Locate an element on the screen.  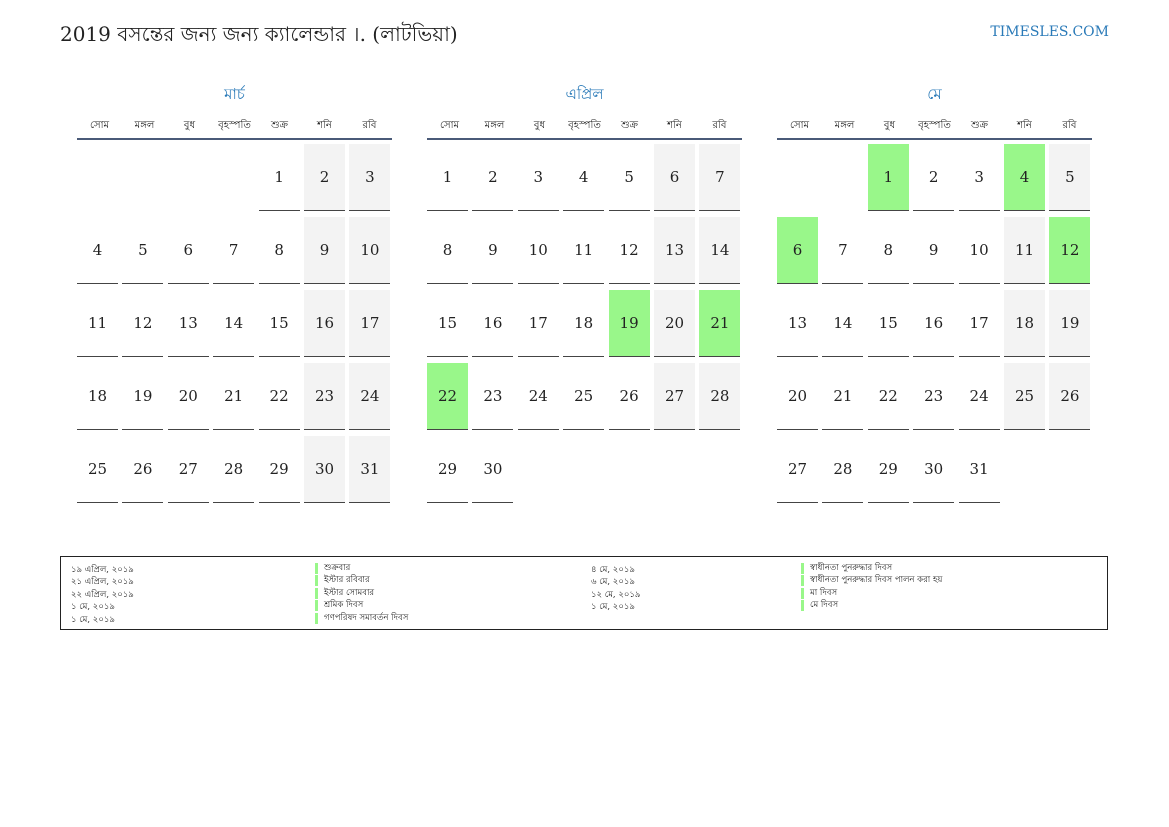
day-cell: 30 is located at coordinates (324, 469).